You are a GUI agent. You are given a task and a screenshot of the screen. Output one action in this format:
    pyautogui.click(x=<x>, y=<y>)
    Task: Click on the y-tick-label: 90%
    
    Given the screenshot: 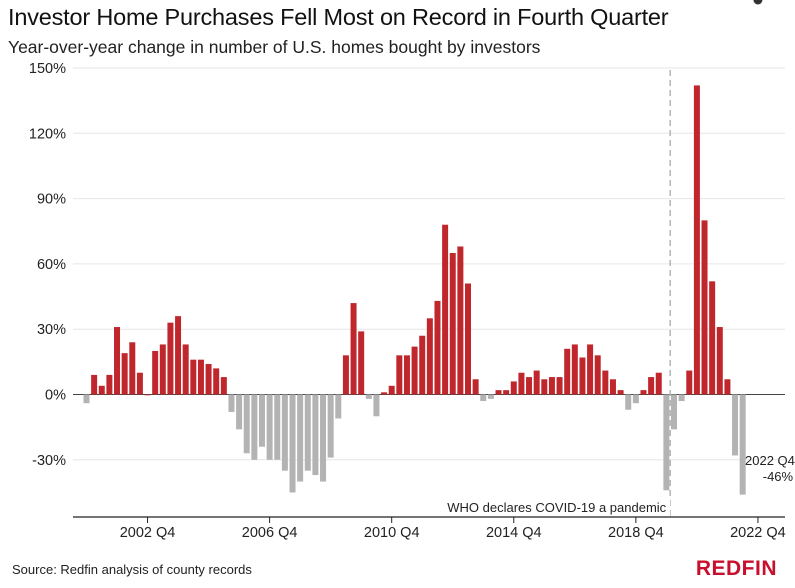 What is the action you would take?
    pyautogui.click(x=51, y=200)
    